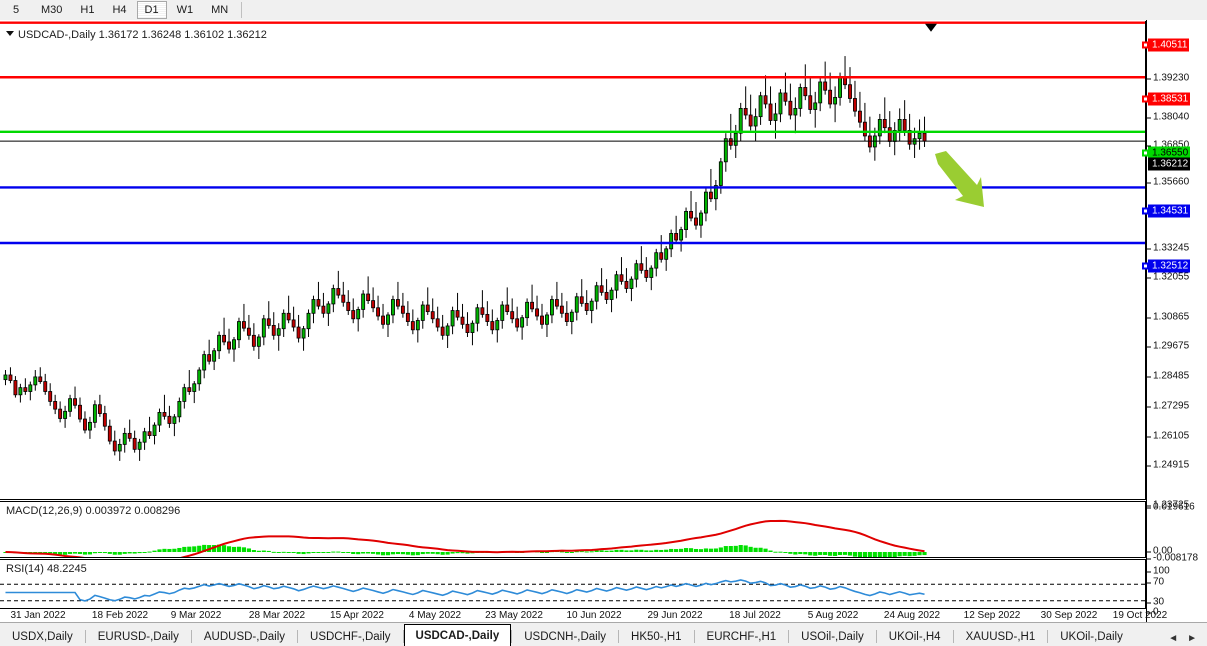 This screenshot has height=646, width=1207. What do you see at coordinates (1168, 346) in the screenshot?
I see `price-scale-tick: 1.29675` at bounding box center [1168, 346].